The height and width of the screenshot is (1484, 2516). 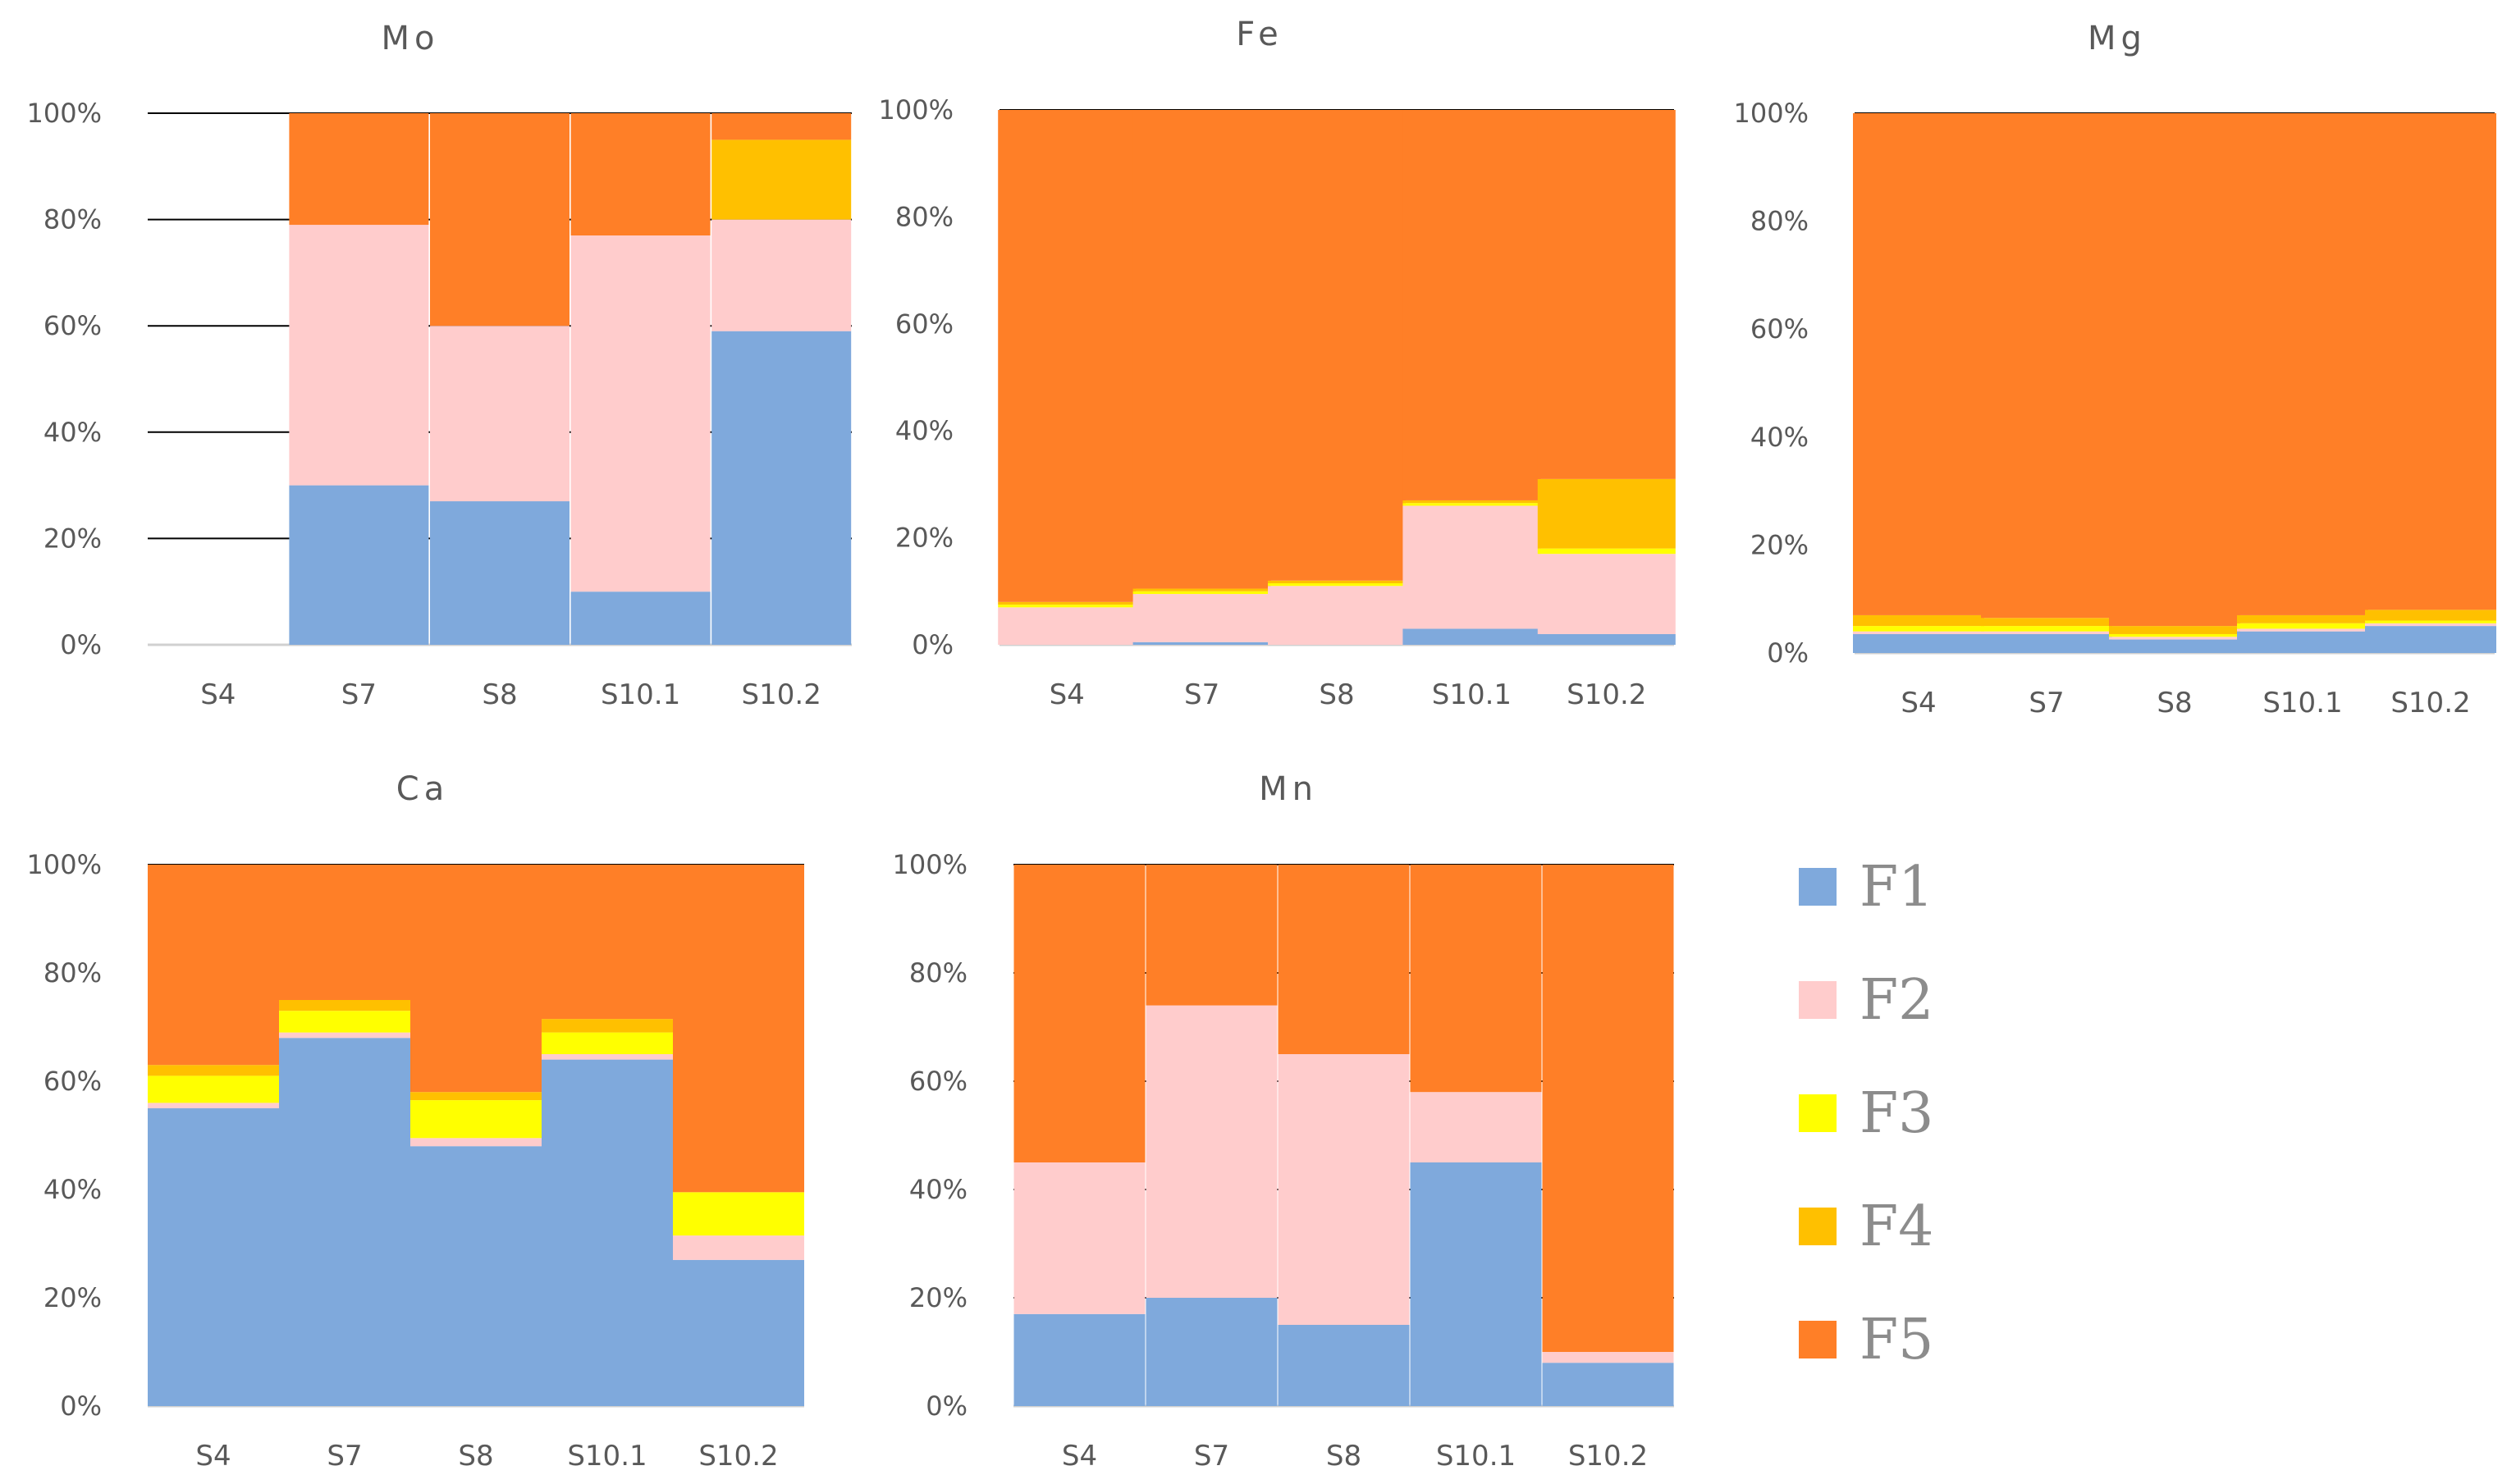 I want to click on y-tick-label-mn-4: 80%, so click(x=938, y=973).